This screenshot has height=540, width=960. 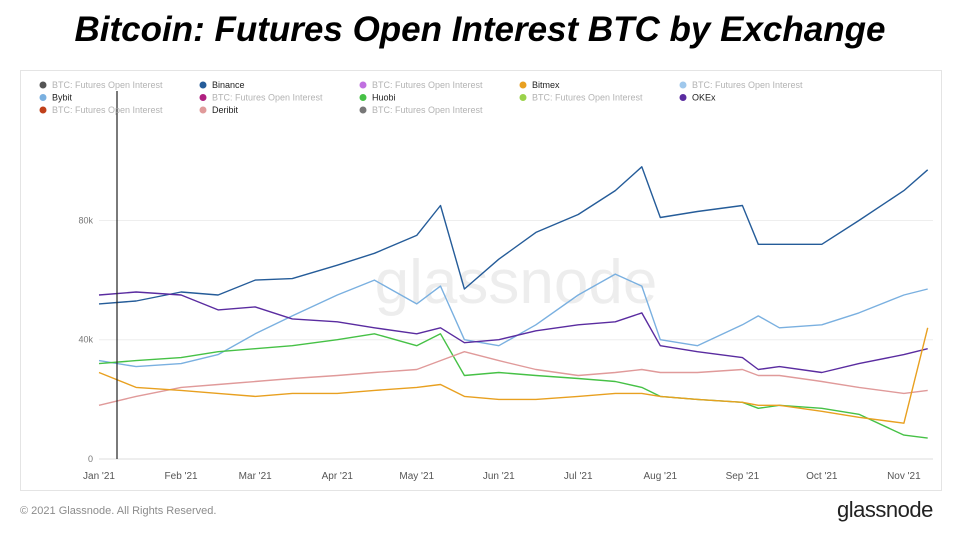 I want to click on brand-logo: glassnode, so click(x=885, y=509).